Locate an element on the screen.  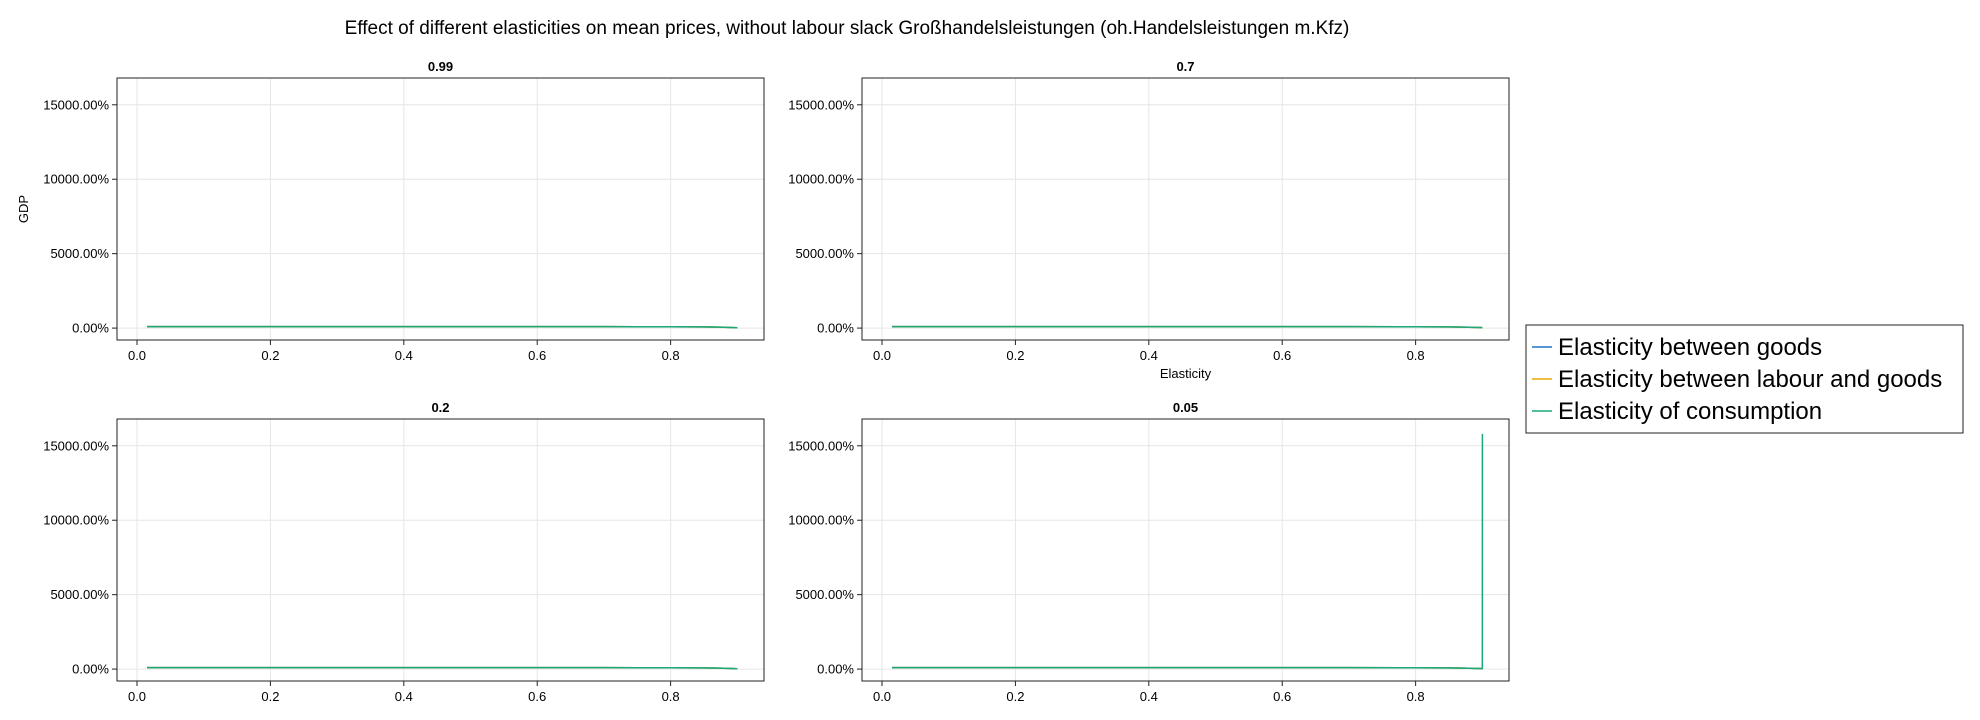
legend-entry-label: Elasticity between labour and goods is located at coordinates (1750, 379).